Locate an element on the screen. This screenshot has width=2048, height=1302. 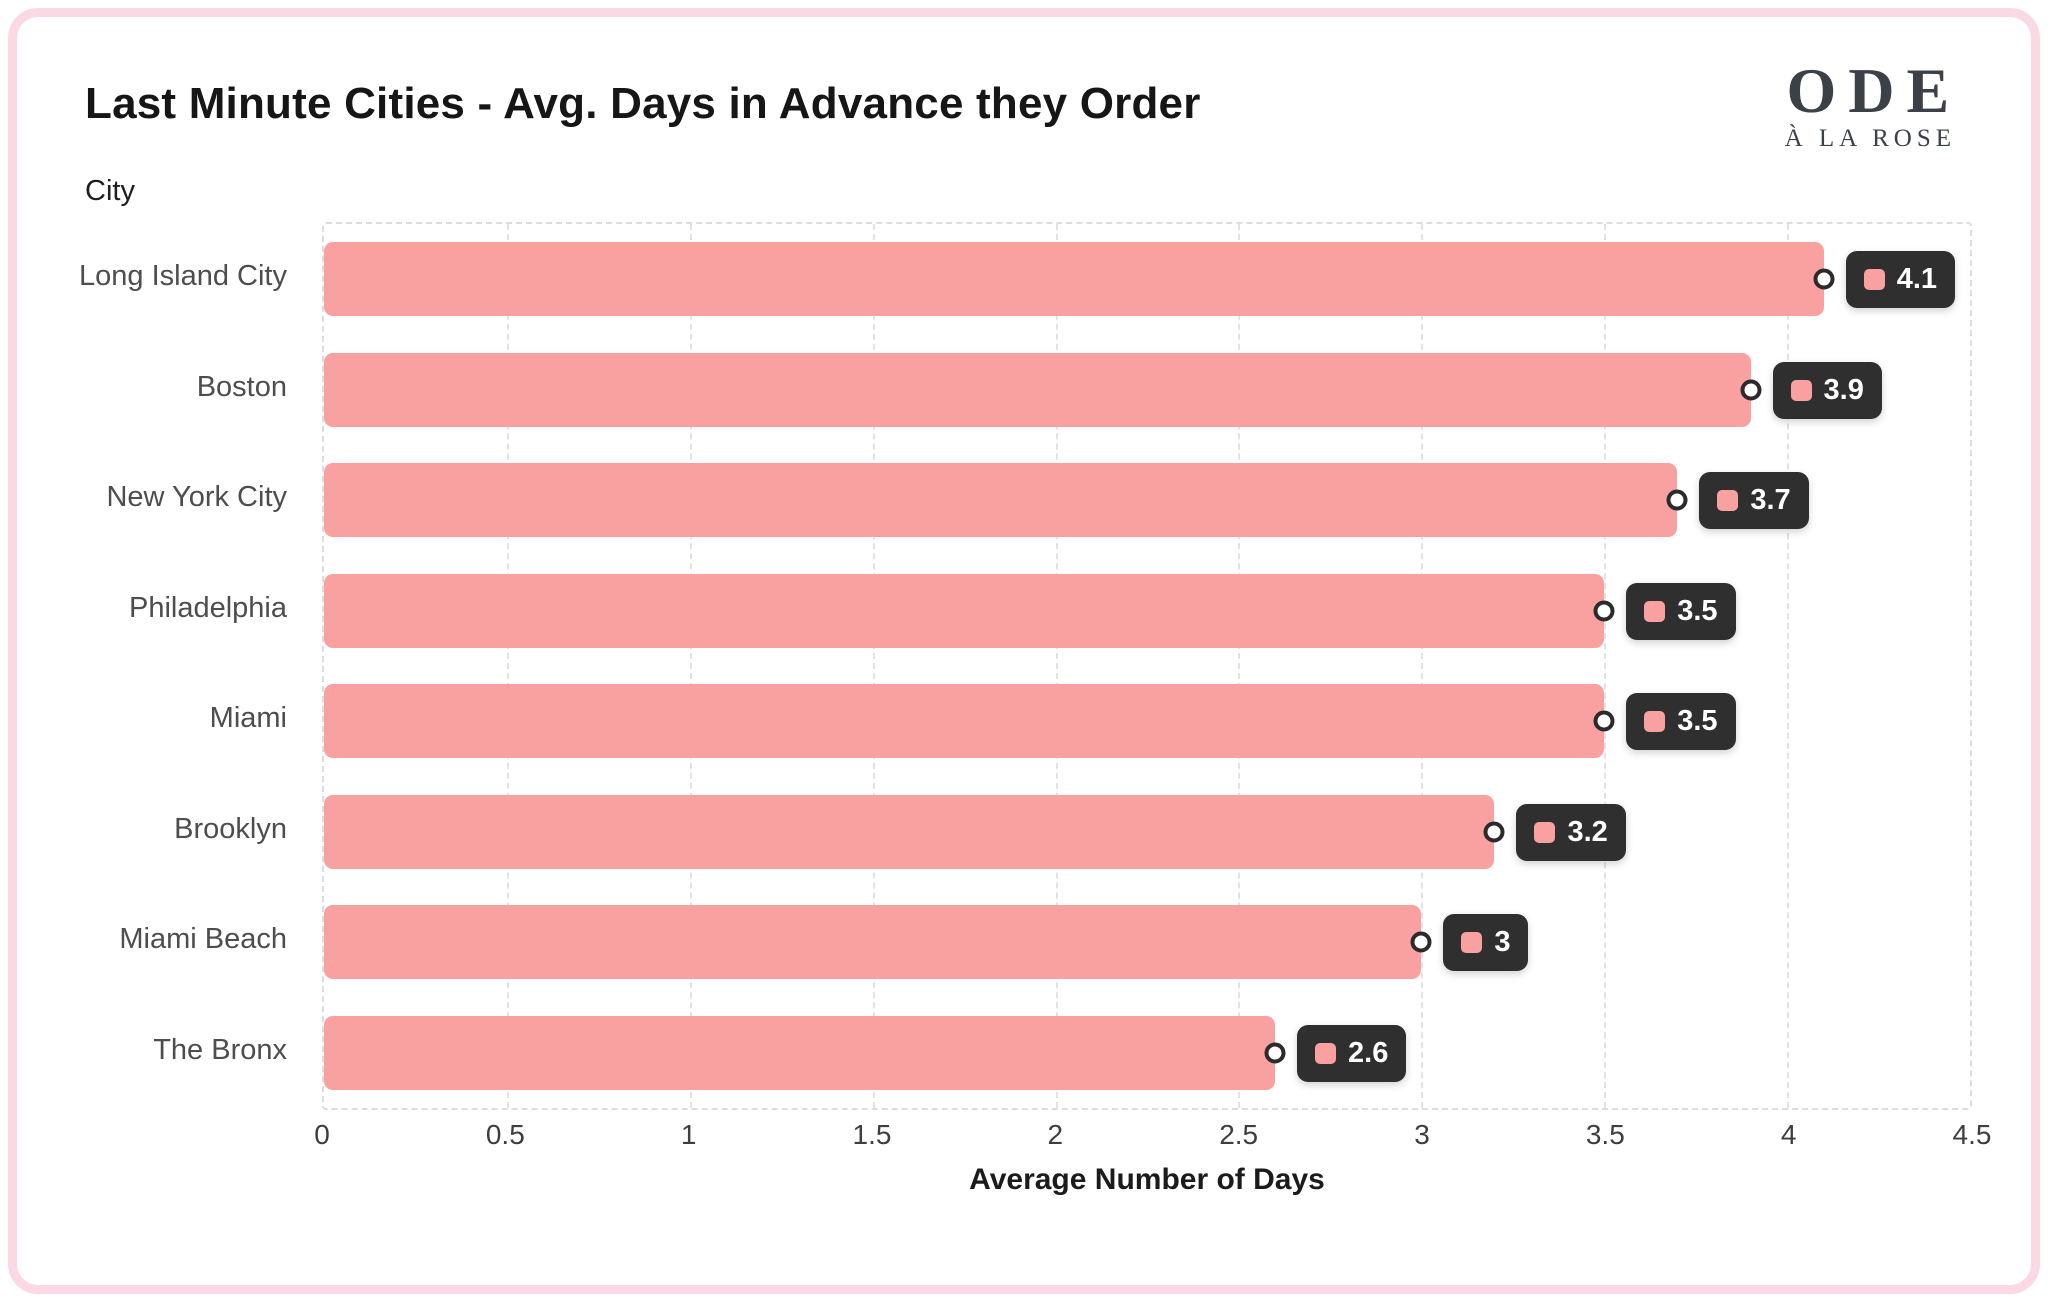
brand-logo: ODE À LA ROSE is located at coordinates (1868, 106).